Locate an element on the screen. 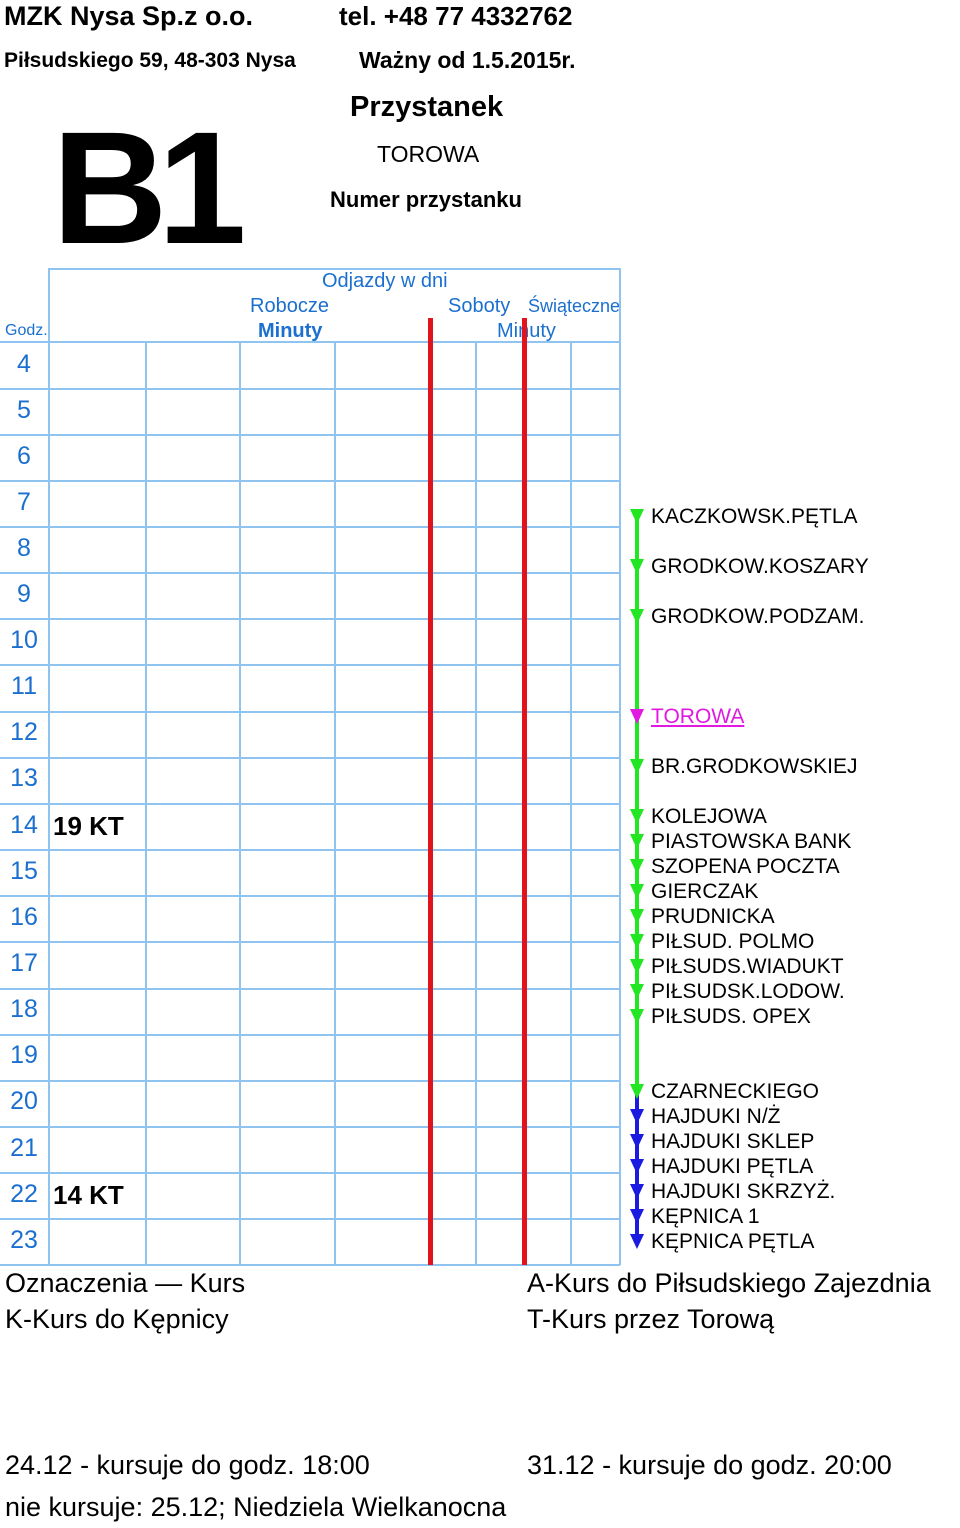  phone-number: tel. +48 77 4332762 is located at coordinates (456, 16).